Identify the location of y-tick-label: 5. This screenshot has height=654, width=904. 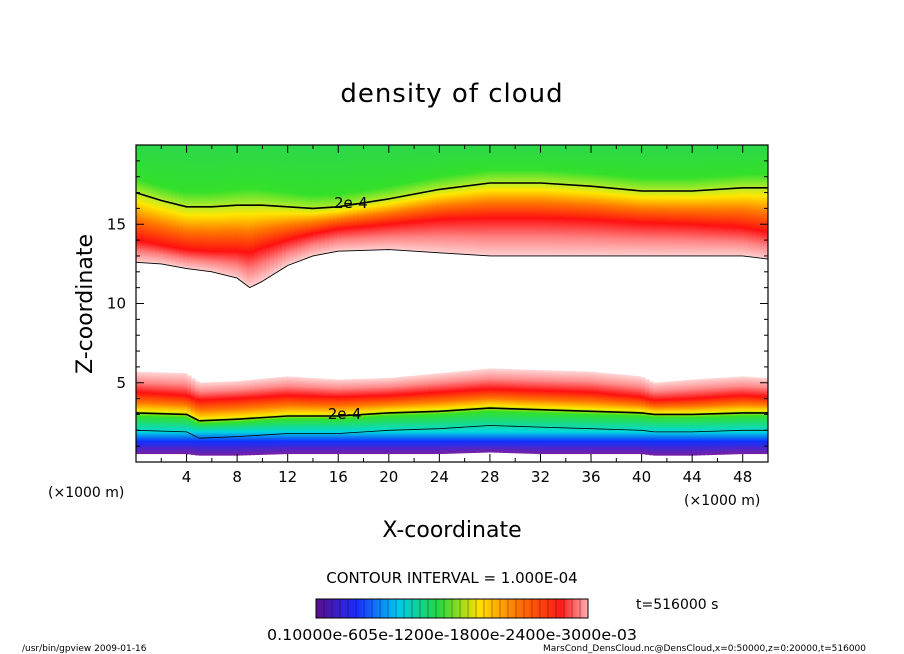
(121, 383).